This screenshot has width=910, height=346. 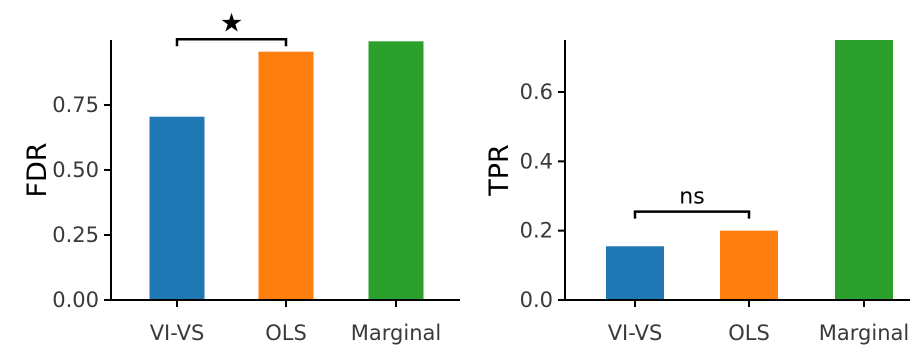 I want to click on fdr-significance-bracket, so click(x=231, y=42).